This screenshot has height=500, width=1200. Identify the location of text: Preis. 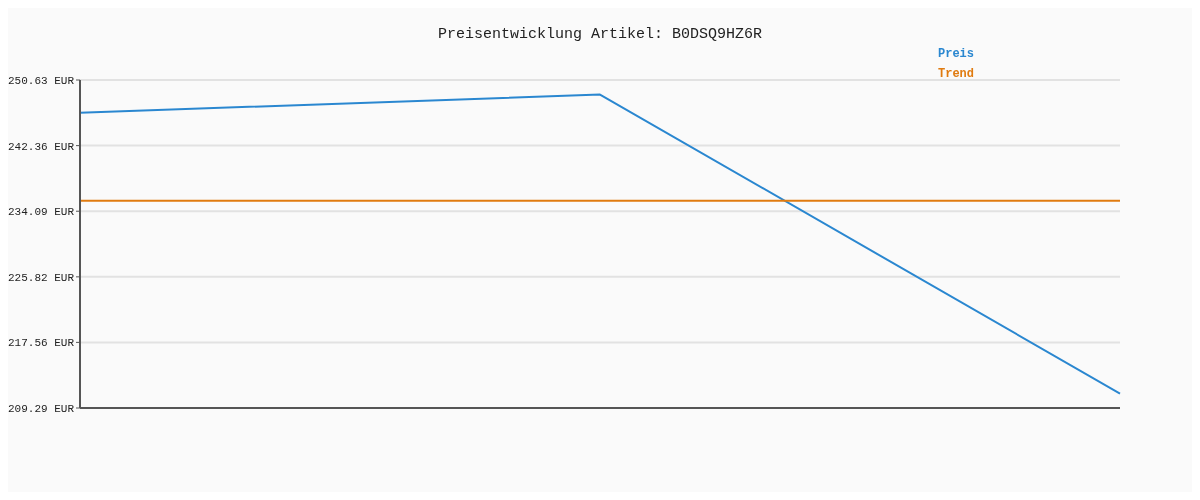
(956, 54).